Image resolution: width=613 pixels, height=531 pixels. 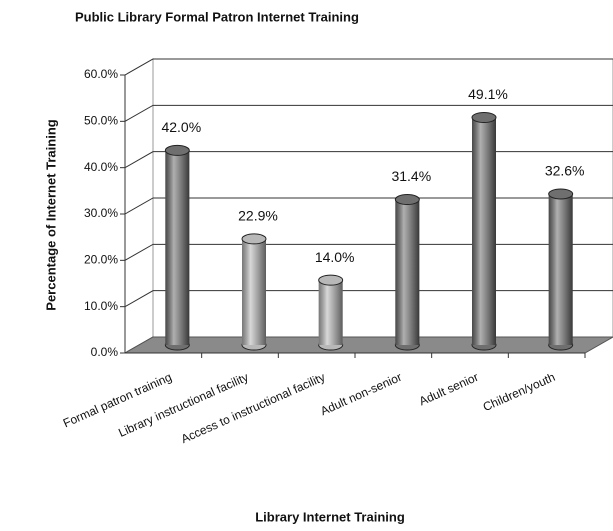 I want to click on y-tick-label: 10.0%, so click(x=101, y=306).